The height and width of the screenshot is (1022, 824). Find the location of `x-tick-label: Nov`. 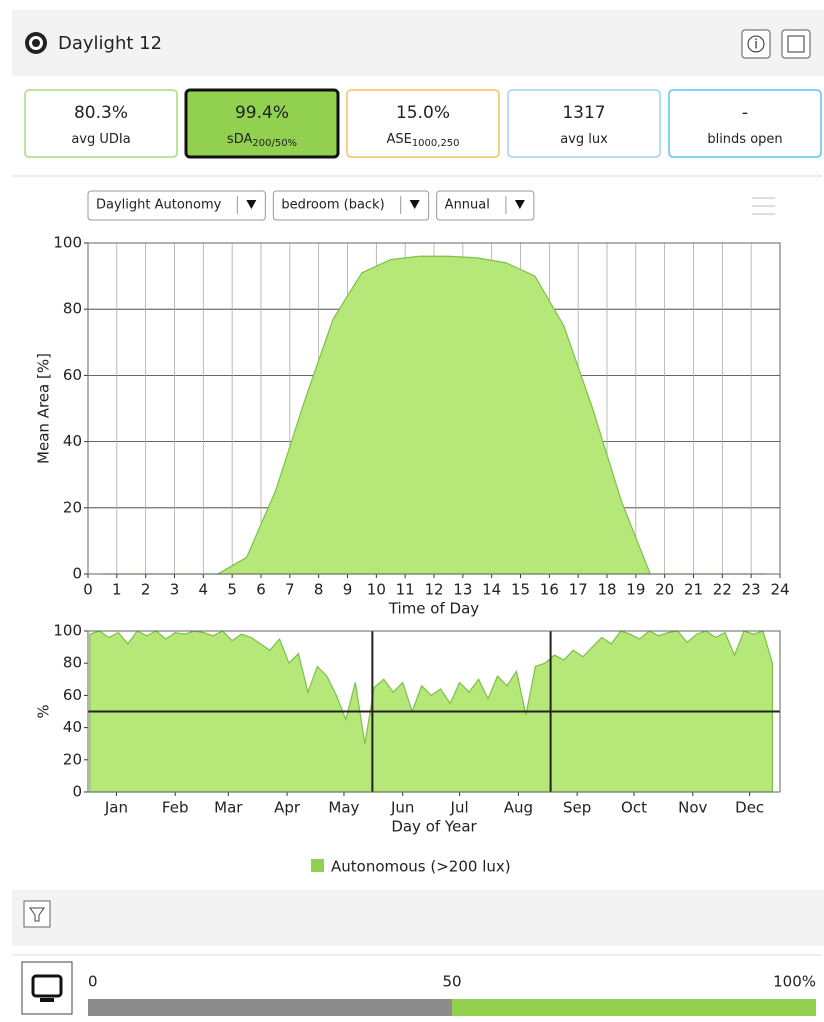

x-tick-label: Nov is located at coordinates (692, 808).